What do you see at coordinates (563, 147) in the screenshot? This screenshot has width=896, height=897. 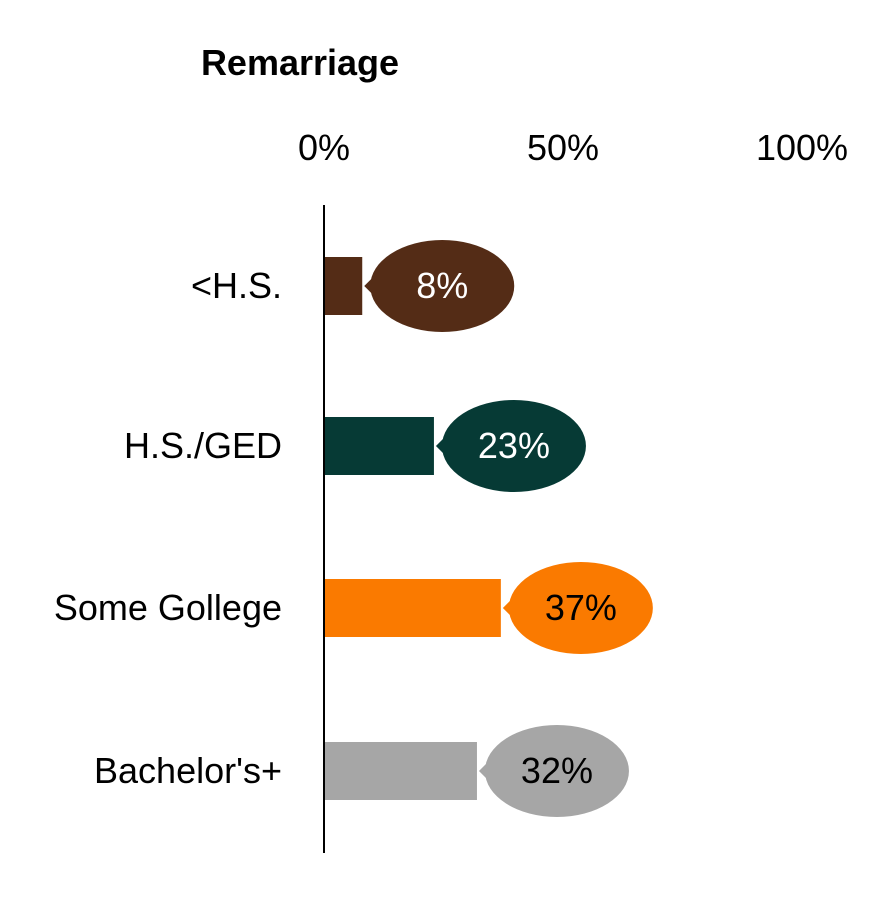 I see `x-tick-label: 50%` at bounding box center [563, 147].